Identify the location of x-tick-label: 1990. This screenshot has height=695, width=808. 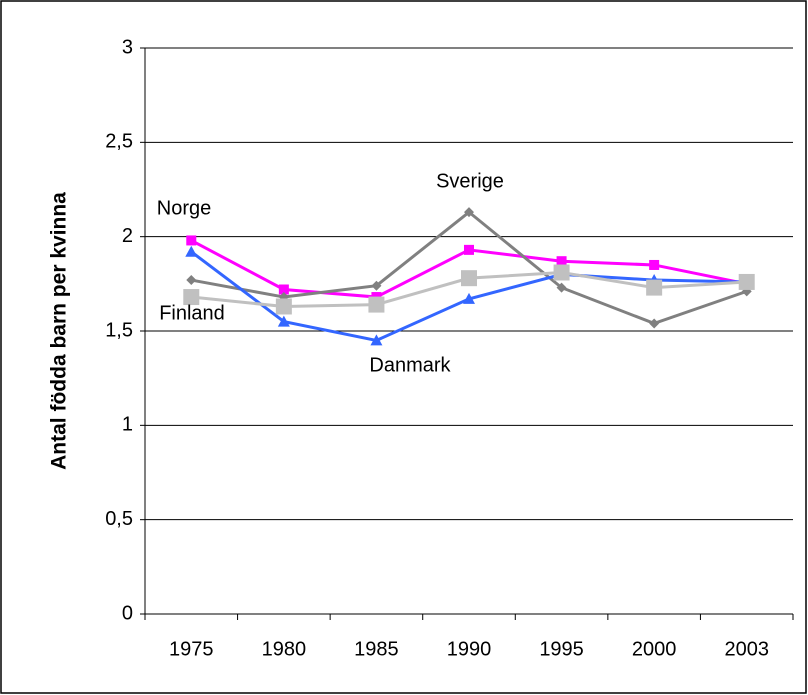
(469, 649).